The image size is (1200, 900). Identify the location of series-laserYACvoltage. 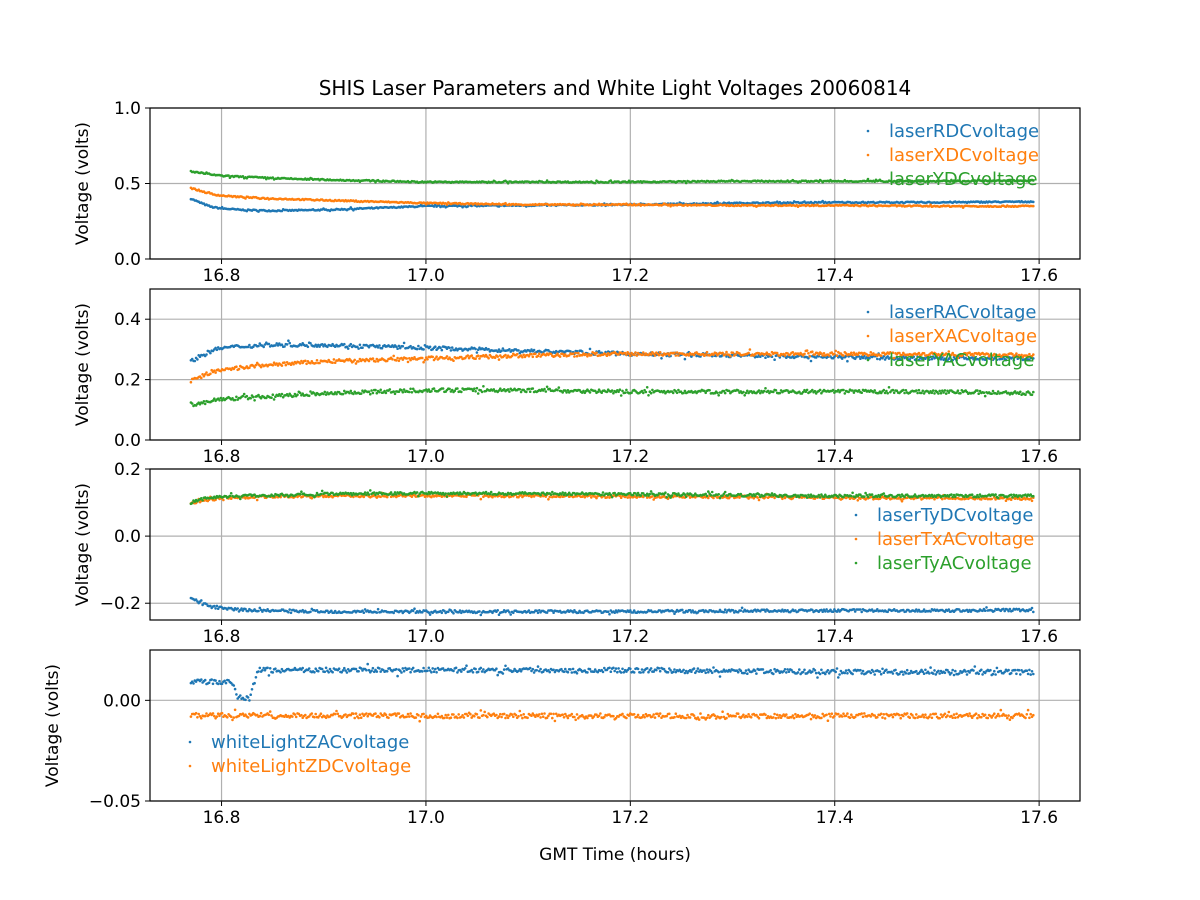
(612, 396).